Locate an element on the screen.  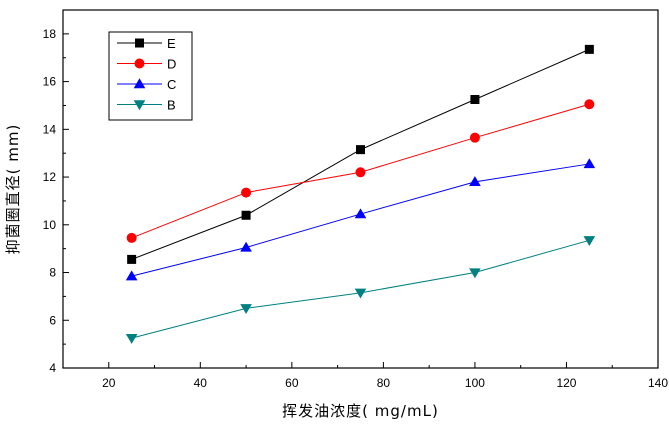
x-tick-label: 120 is located at coordinates (566, 383).